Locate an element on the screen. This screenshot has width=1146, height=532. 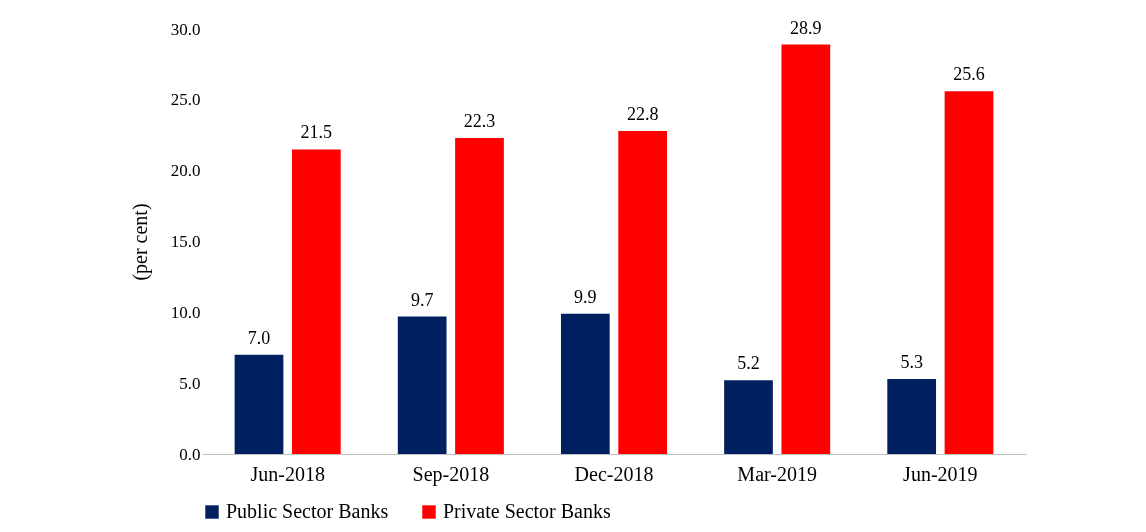
data-label: 22.3 is located at coordinates (479, 121).